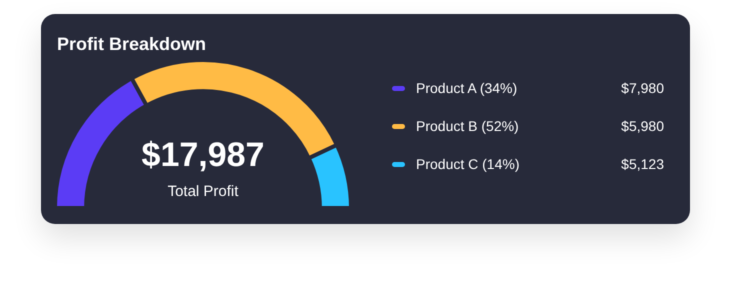  I want to click on legend-label: Product A (34%), so click(467, 88).